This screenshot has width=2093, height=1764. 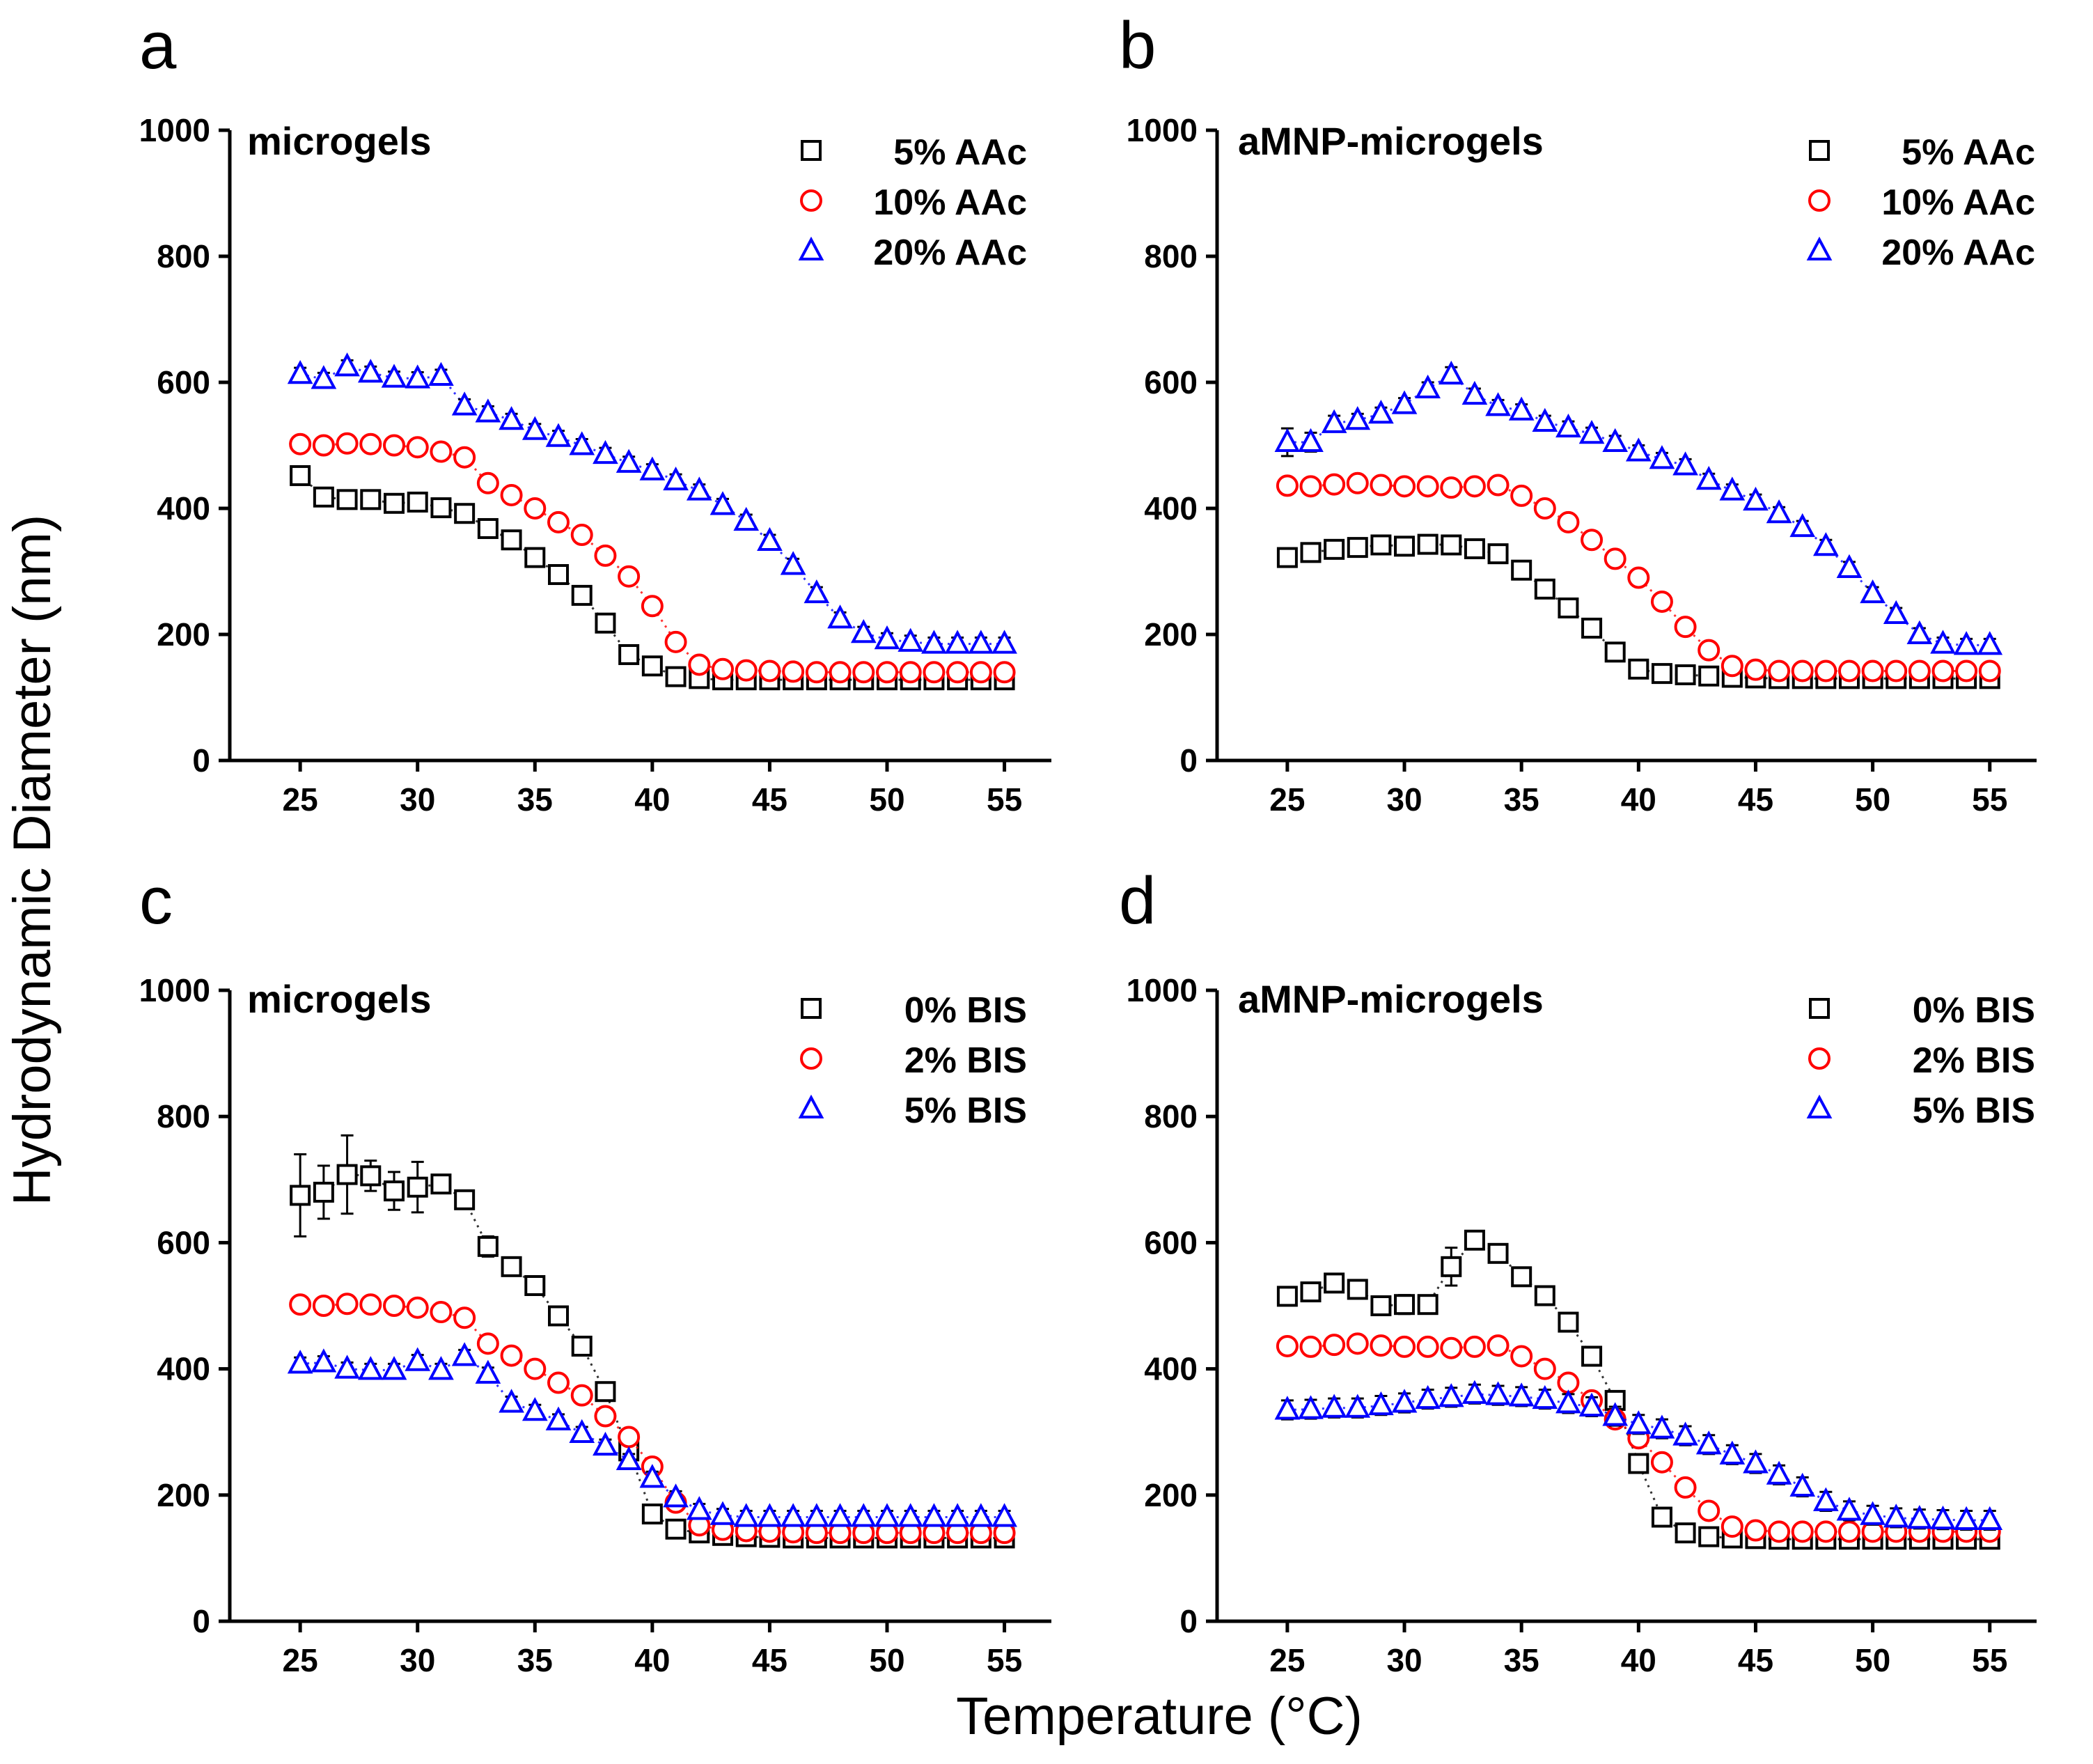 What do you see at coordinates (960, 152) in the screenshot?
I see `legend-label: 5% AAc` at bounding box center [960, 152].